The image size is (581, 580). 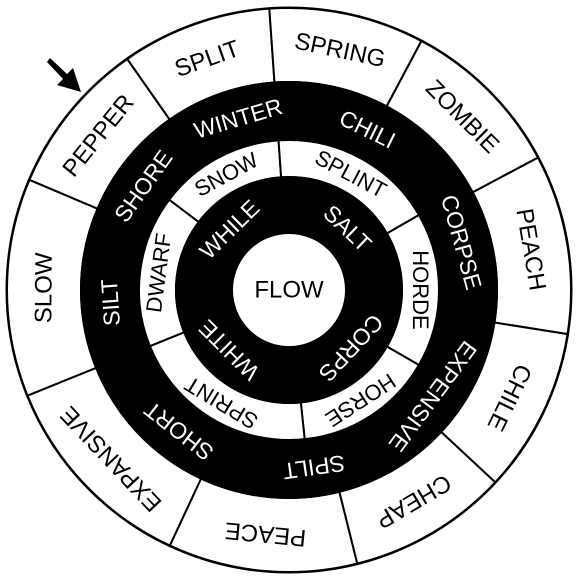 What do you see at coordinates (420, 289) in the screenshot?
I see `second-ring-word: HORDE` at bounding box center [420, 289].